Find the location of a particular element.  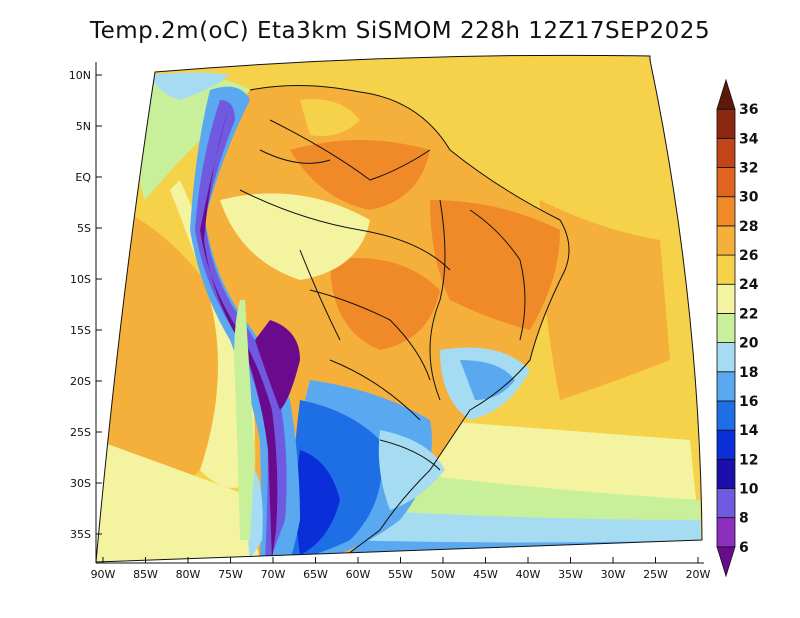

lon-label: 75W is located at coordinates (230, 574).